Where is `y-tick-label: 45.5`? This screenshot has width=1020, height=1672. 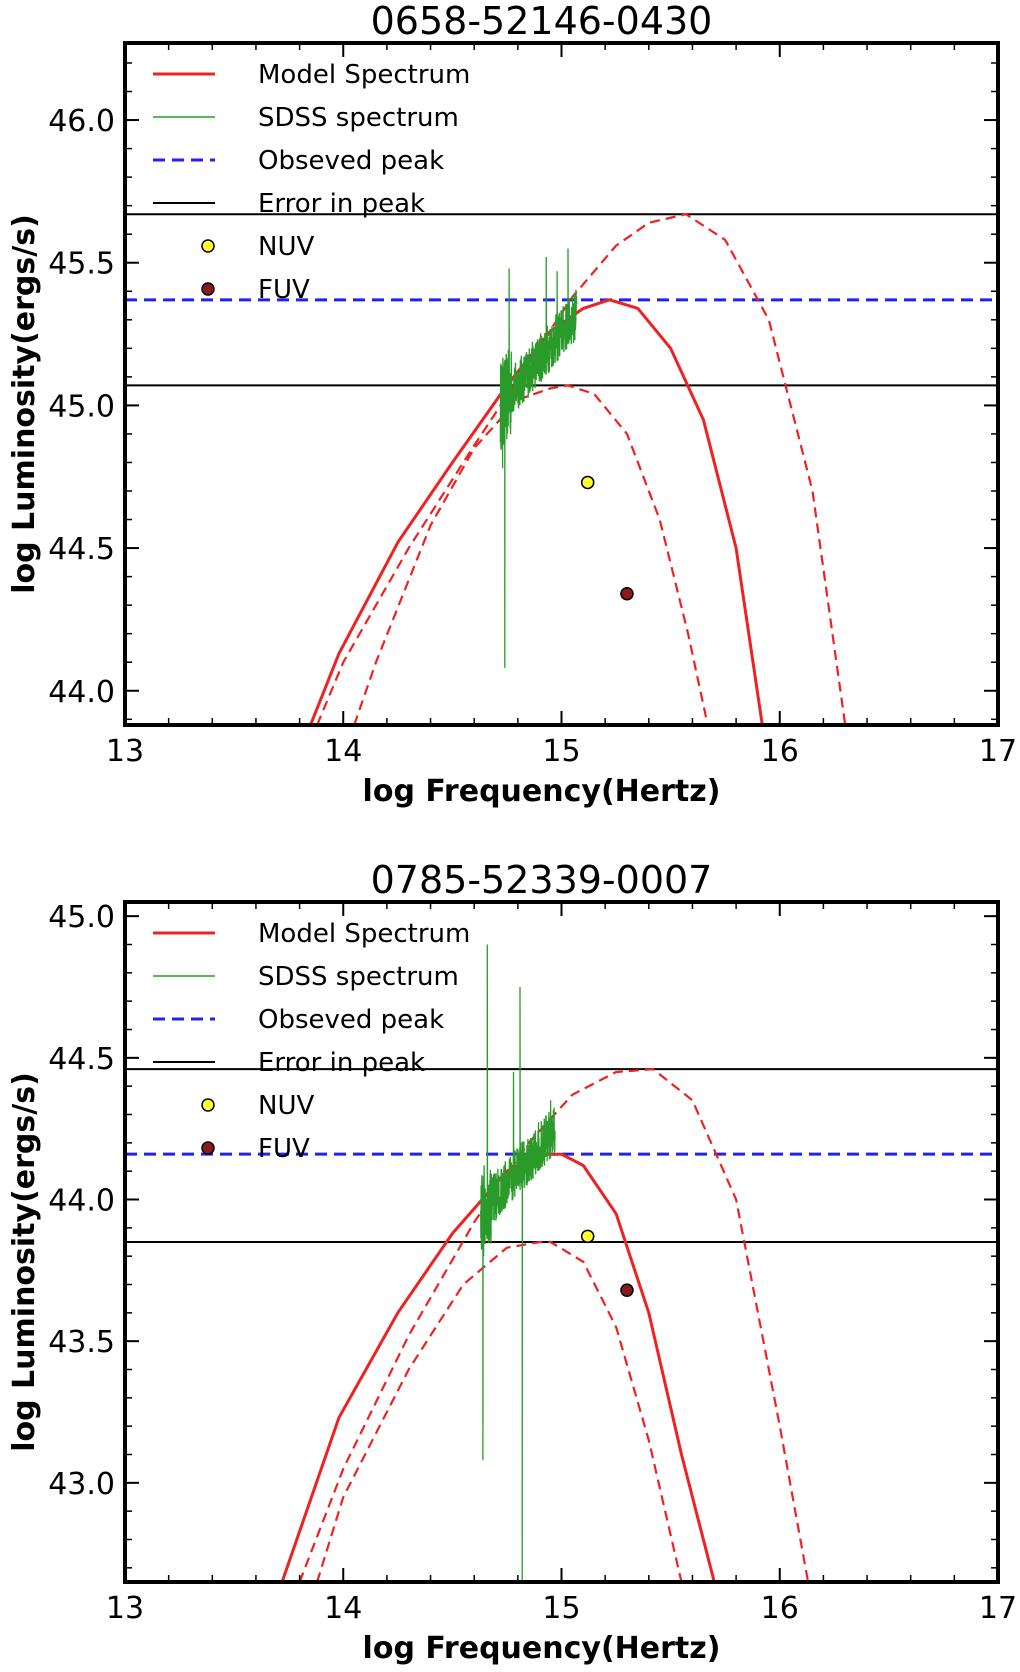
y-tick-label: 45.5 is located at coordinates (81, 264).